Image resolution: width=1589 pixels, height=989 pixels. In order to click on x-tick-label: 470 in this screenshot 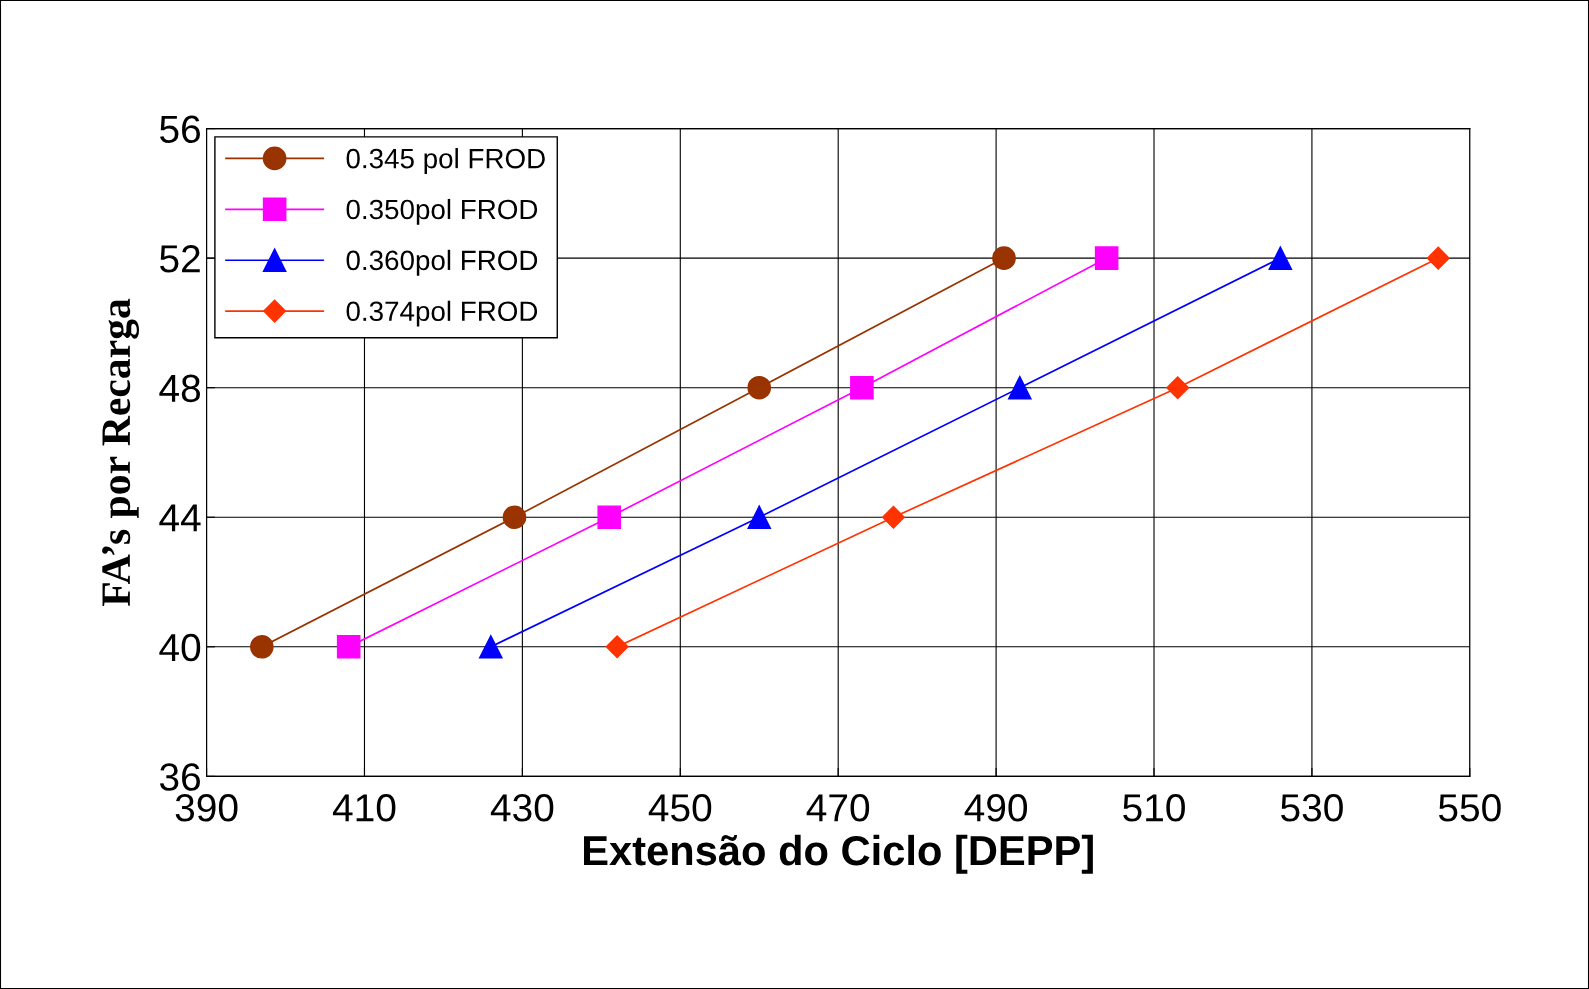, I will do `click(838, 808)`.